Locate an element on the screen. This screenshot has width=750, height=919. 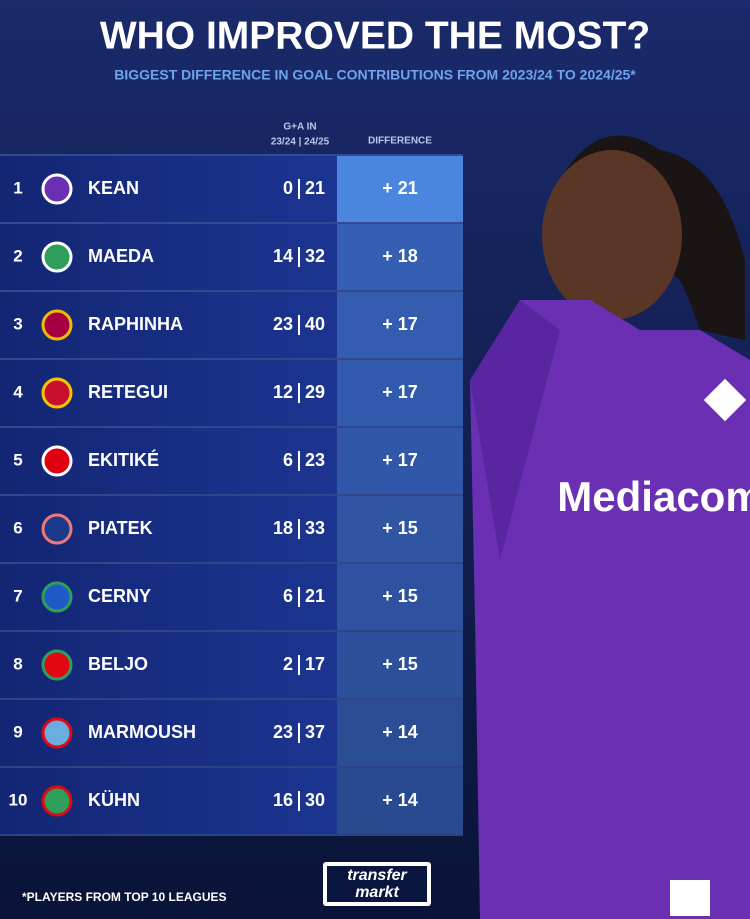
player-name: PIATEK is located at coordinates (120, 528).